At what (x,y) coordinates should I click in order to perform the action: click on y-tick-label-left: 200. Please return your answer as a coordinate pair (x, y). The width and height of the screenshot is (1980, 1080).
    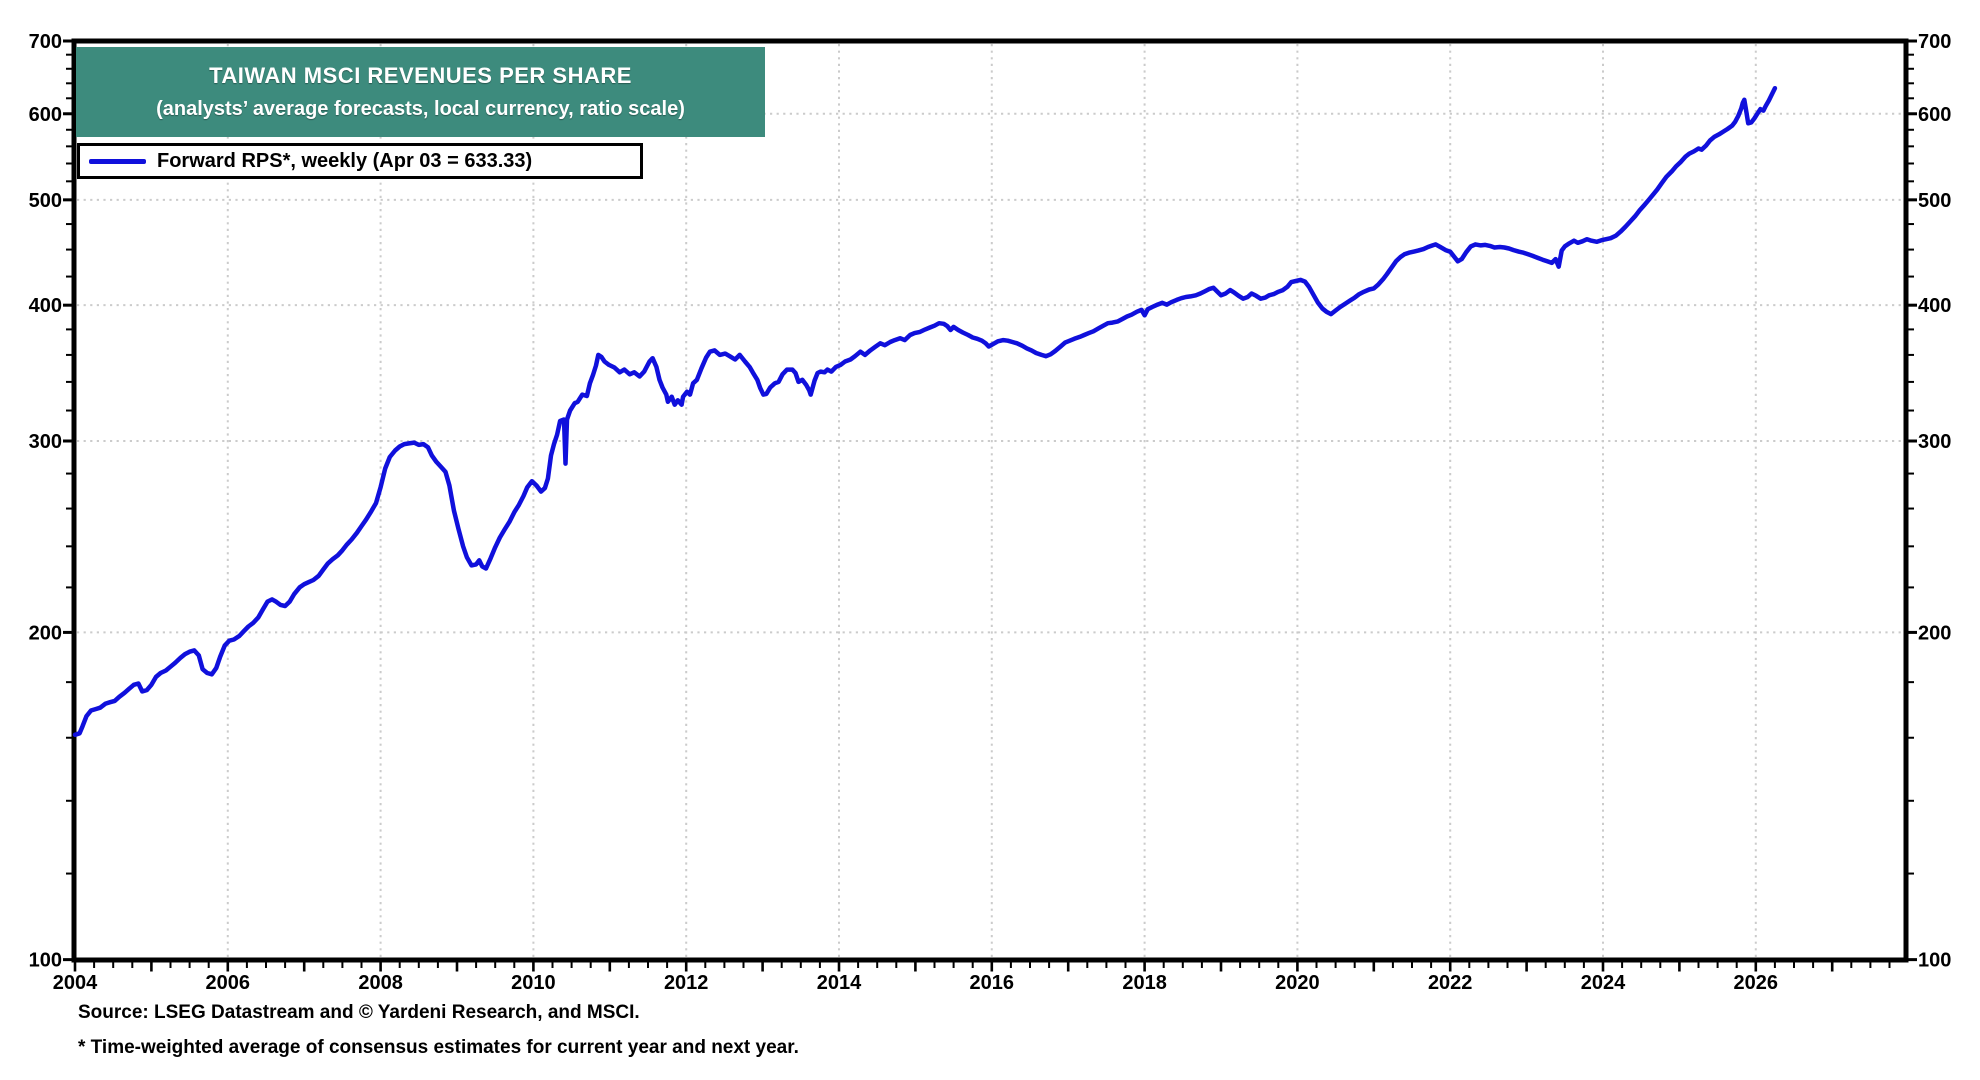
    Looking at the image, I should click on (45, 633).